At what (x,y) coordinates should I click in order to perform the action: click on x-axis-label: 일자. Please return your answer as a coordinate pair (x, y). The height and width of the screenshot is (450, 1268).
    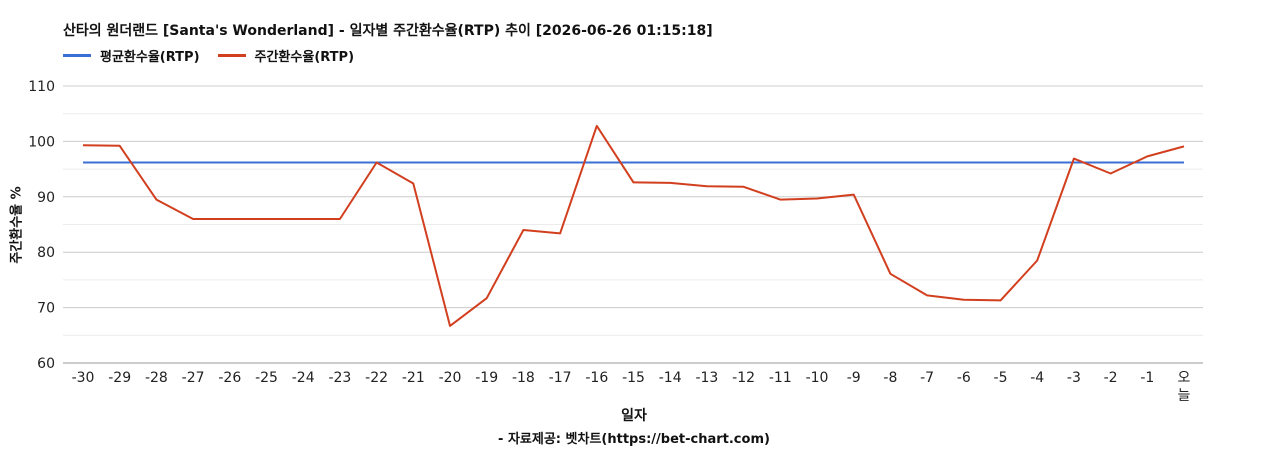
    Looking at the image, I should click on (634, 416).